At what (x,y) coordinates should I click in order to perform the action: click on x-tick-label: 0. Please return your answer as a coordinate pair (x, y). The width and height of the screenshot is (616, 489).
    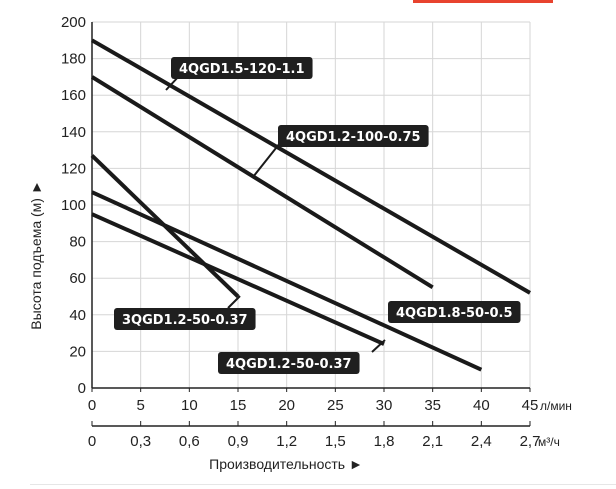
    Looking at the image, I should click on (92, 405).